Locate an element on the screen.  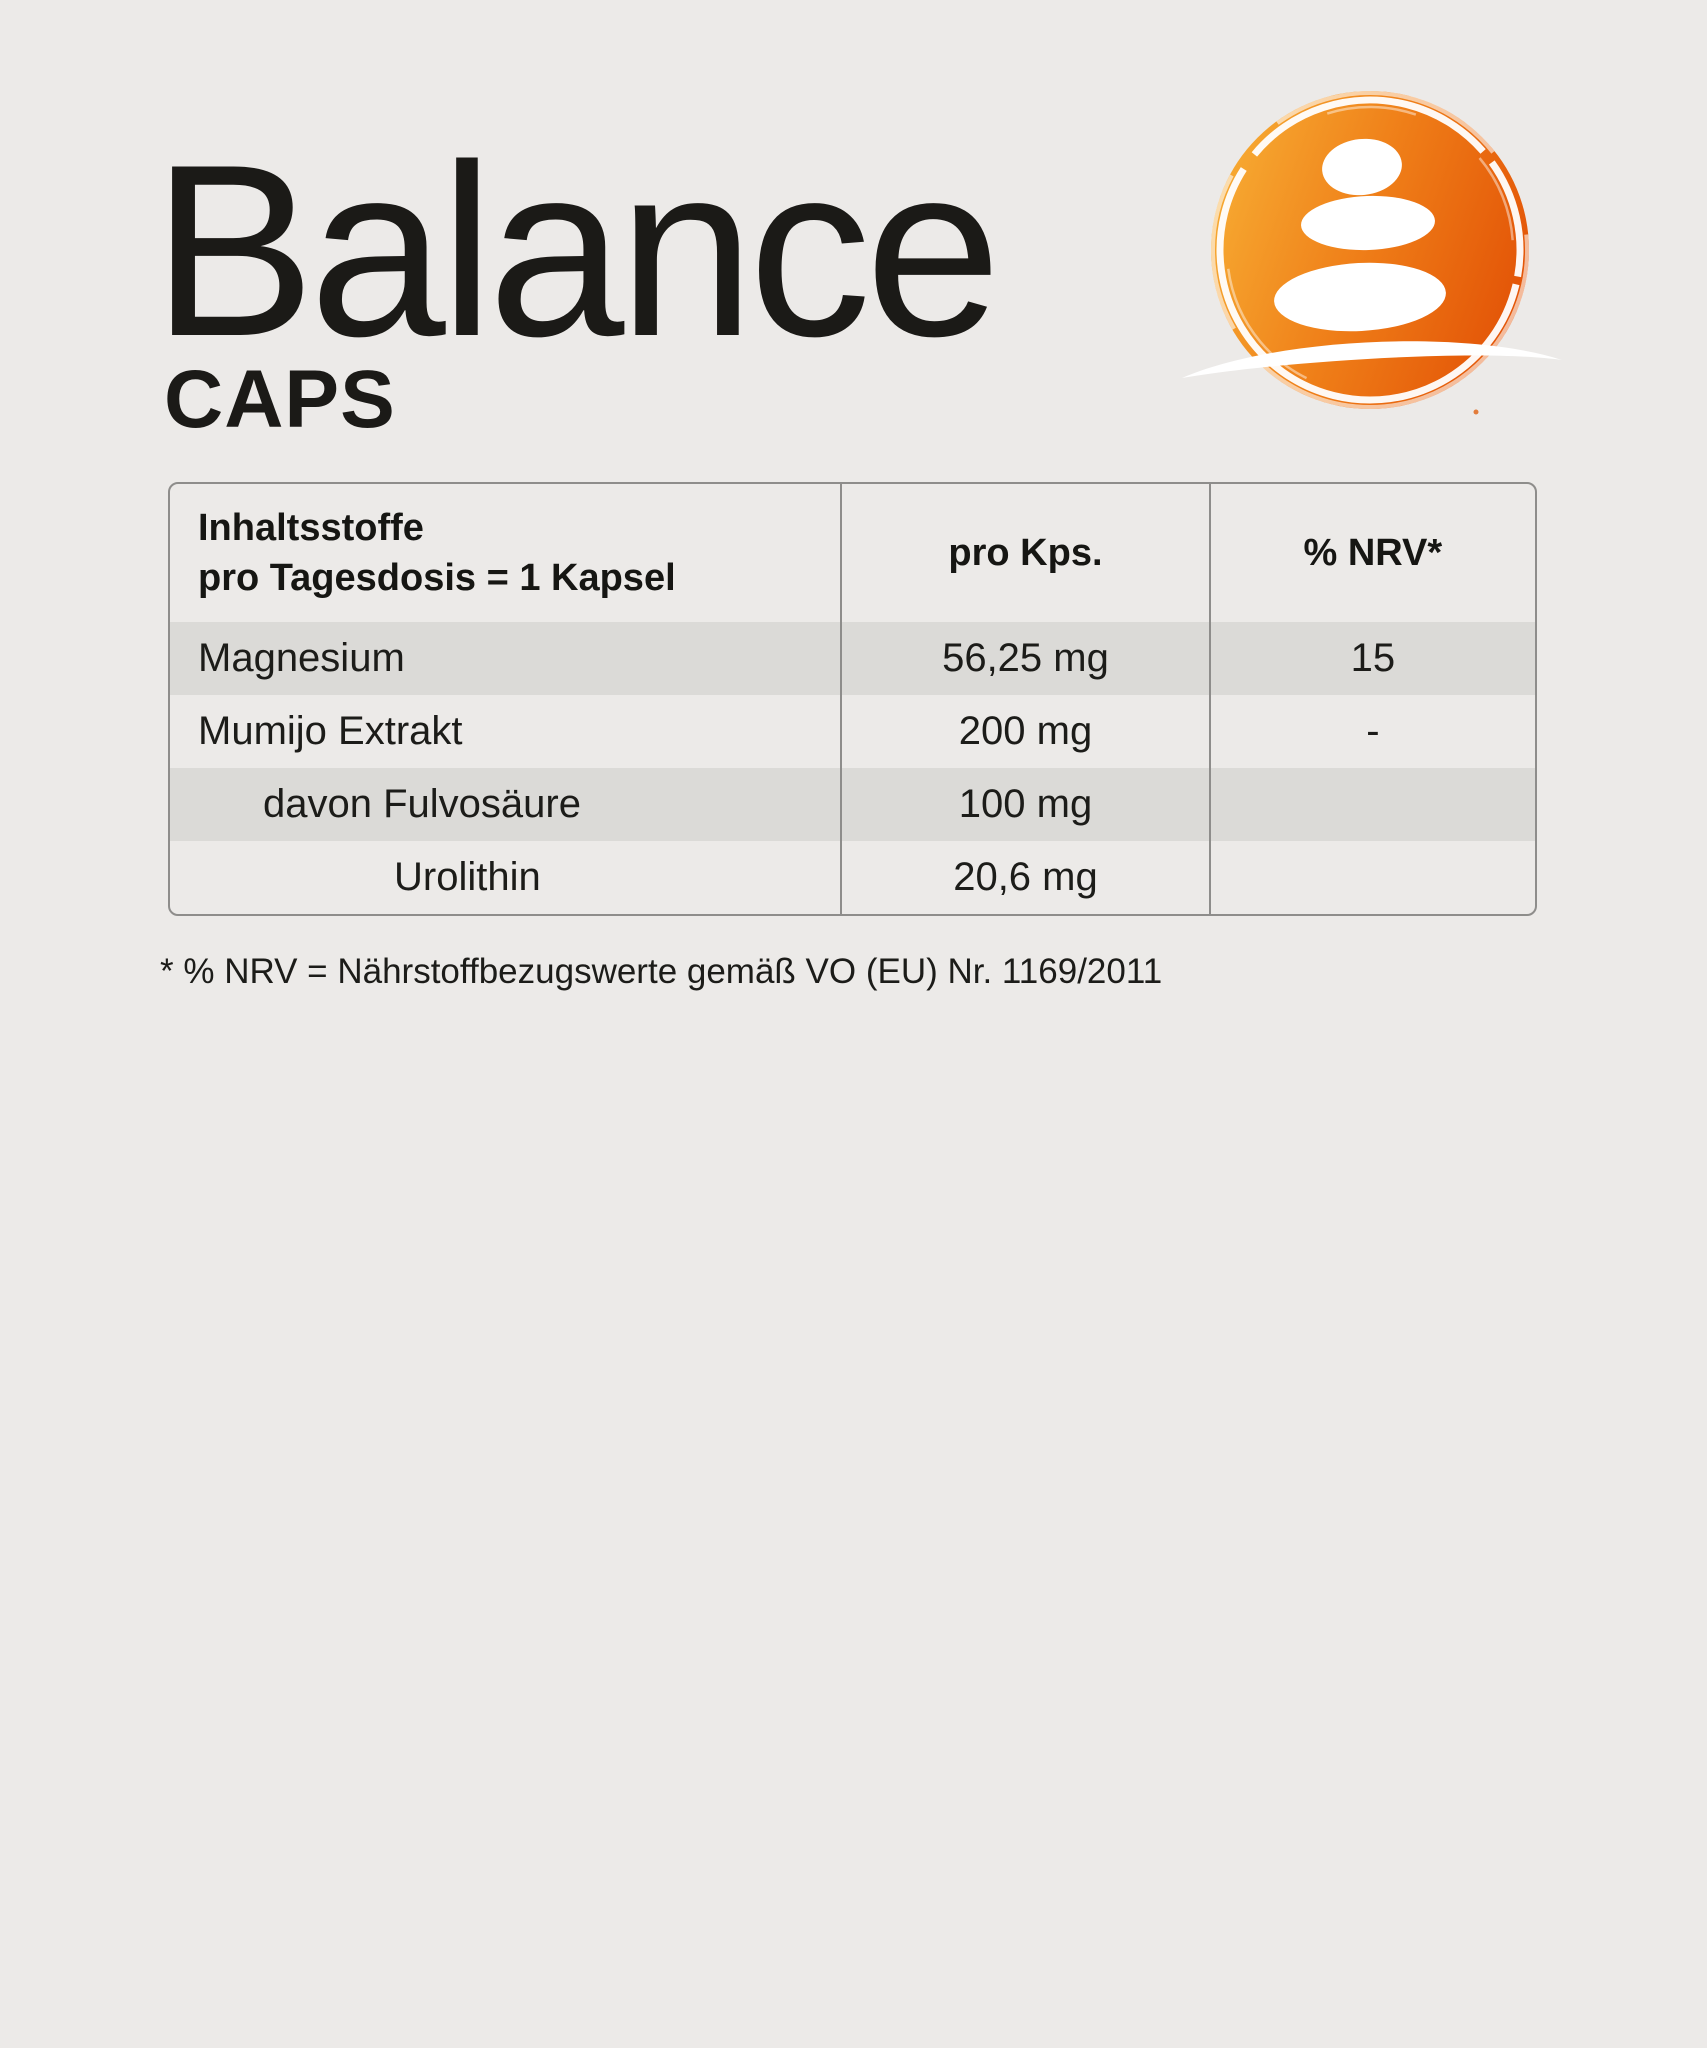
ingredient-nrv: 15 is located at coordinates (1371, 658).